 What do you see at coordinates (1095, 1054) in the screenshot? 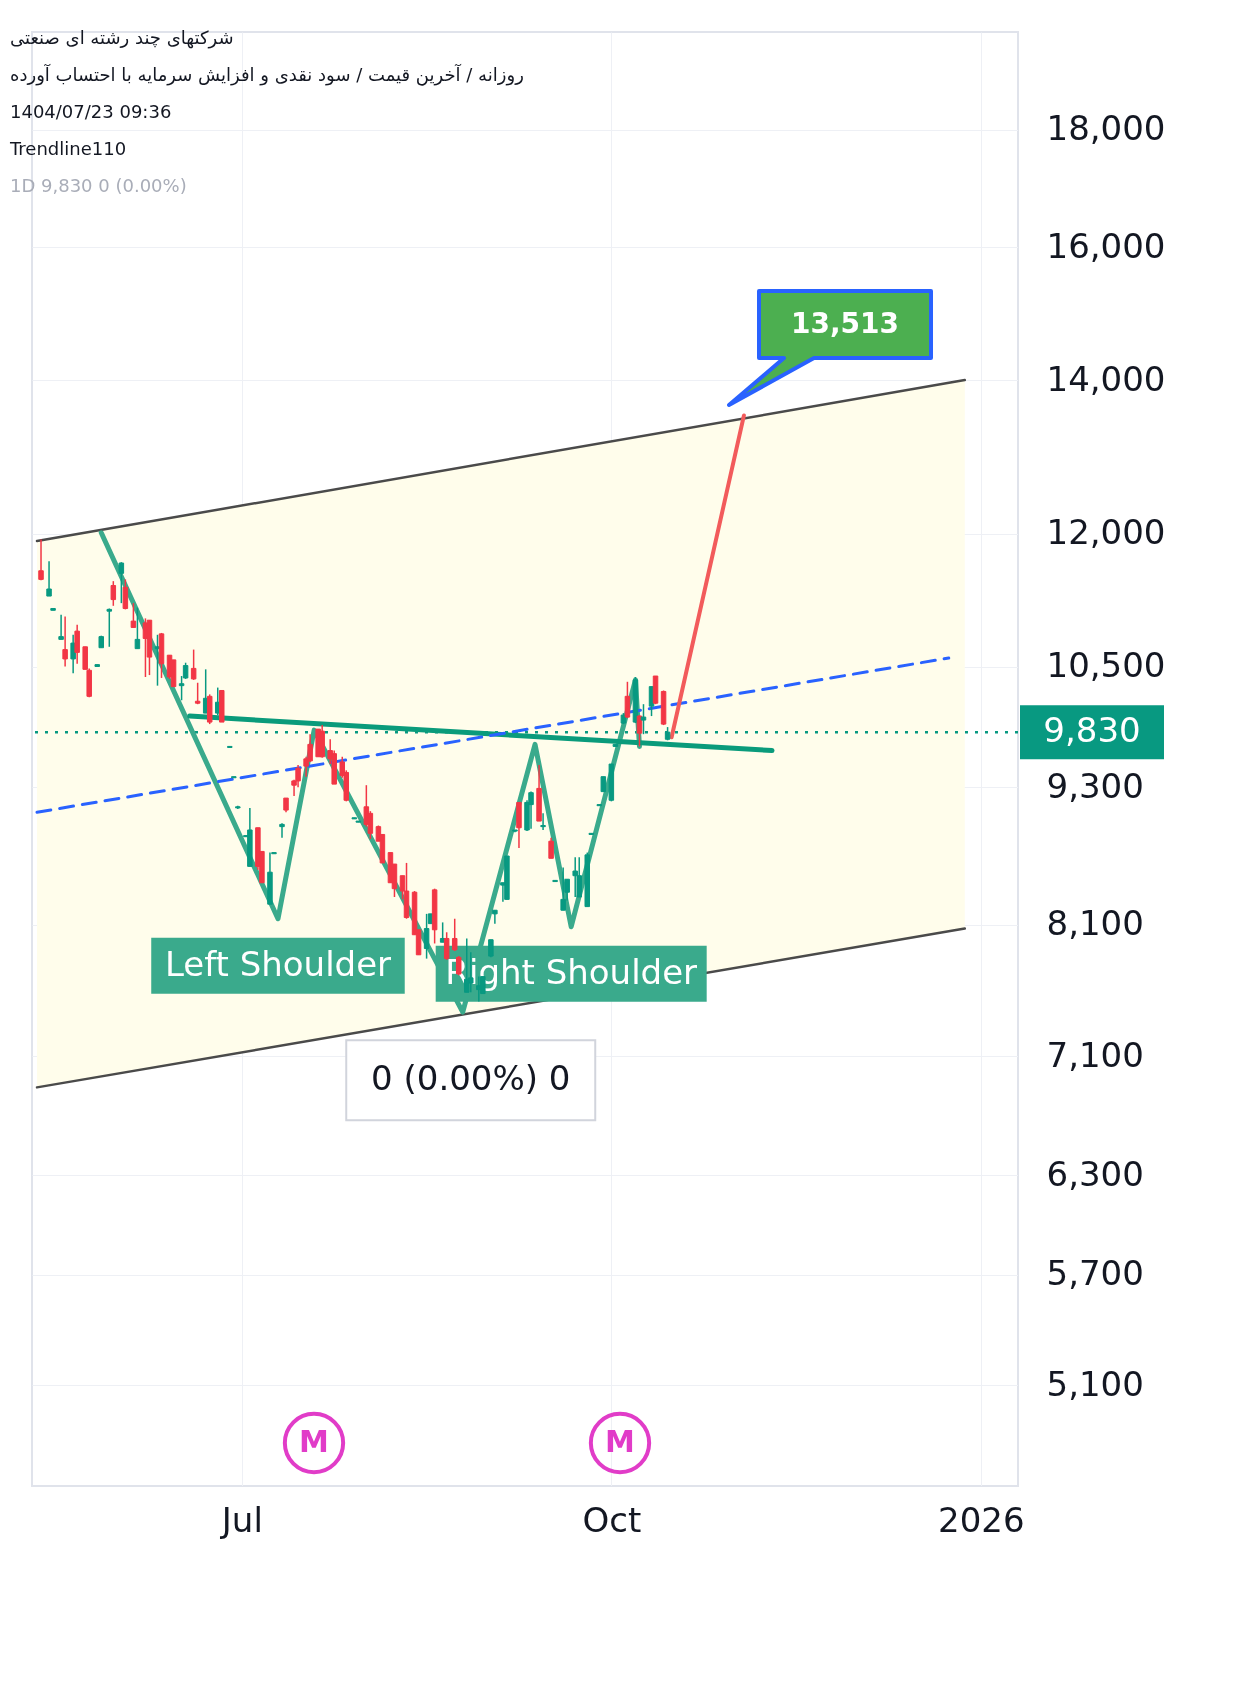
I see `y-tick-label: 7,100` at bounding box center [1095, 1054].